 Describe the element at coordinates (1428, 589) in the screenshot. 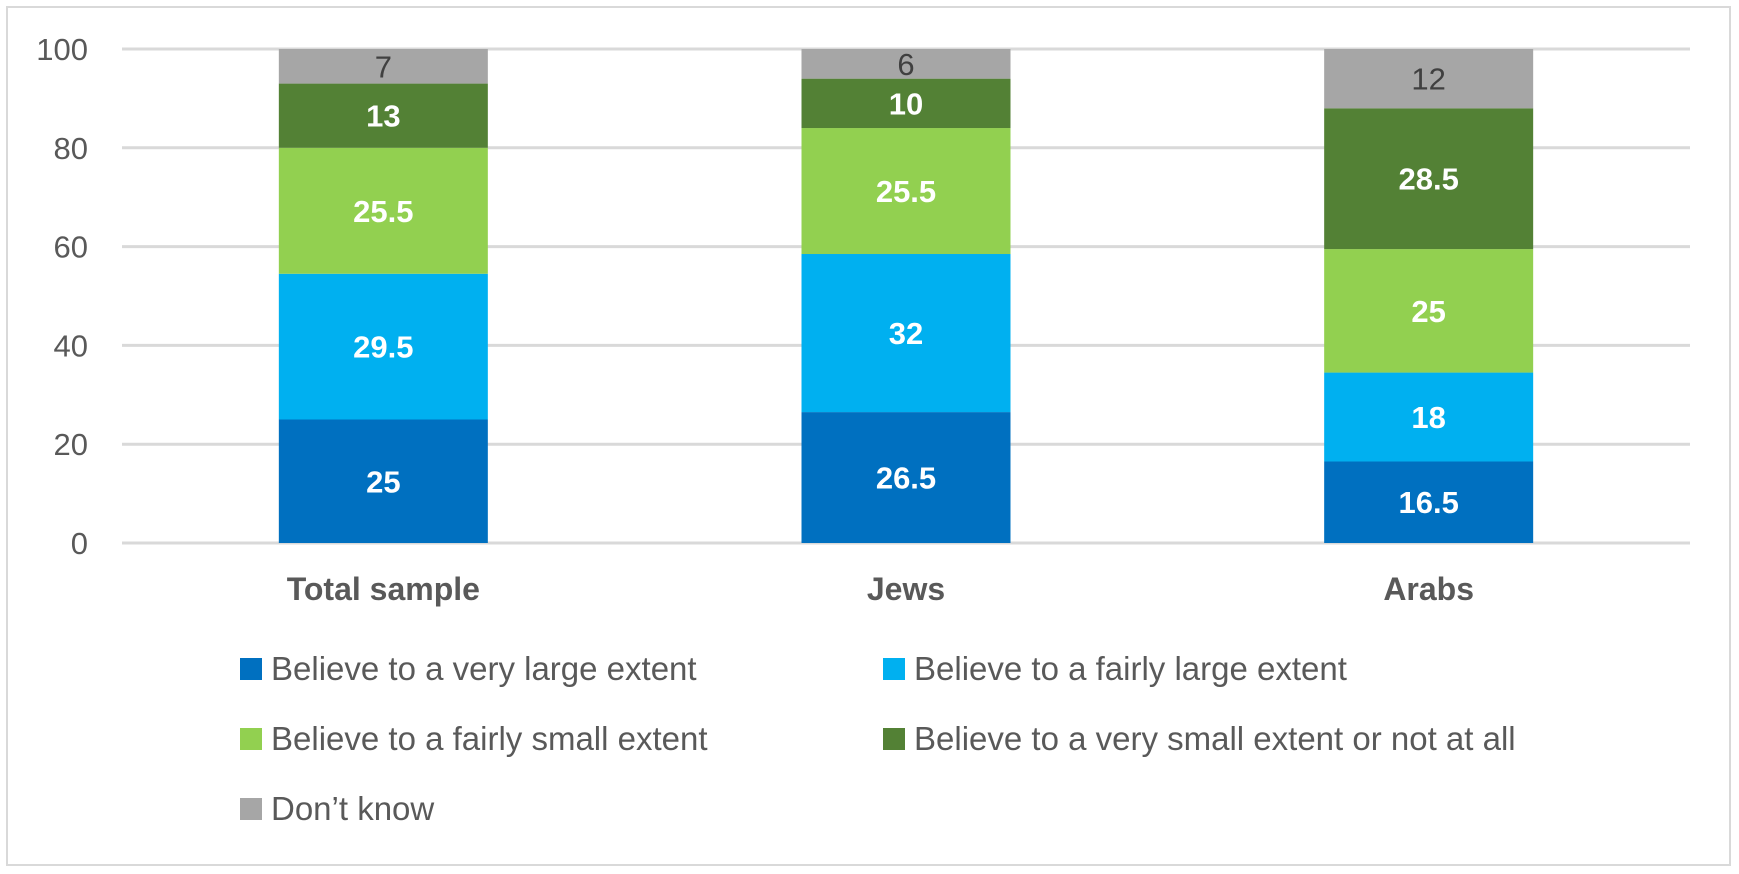

I see `x-tick-label: Arabs` at that location.